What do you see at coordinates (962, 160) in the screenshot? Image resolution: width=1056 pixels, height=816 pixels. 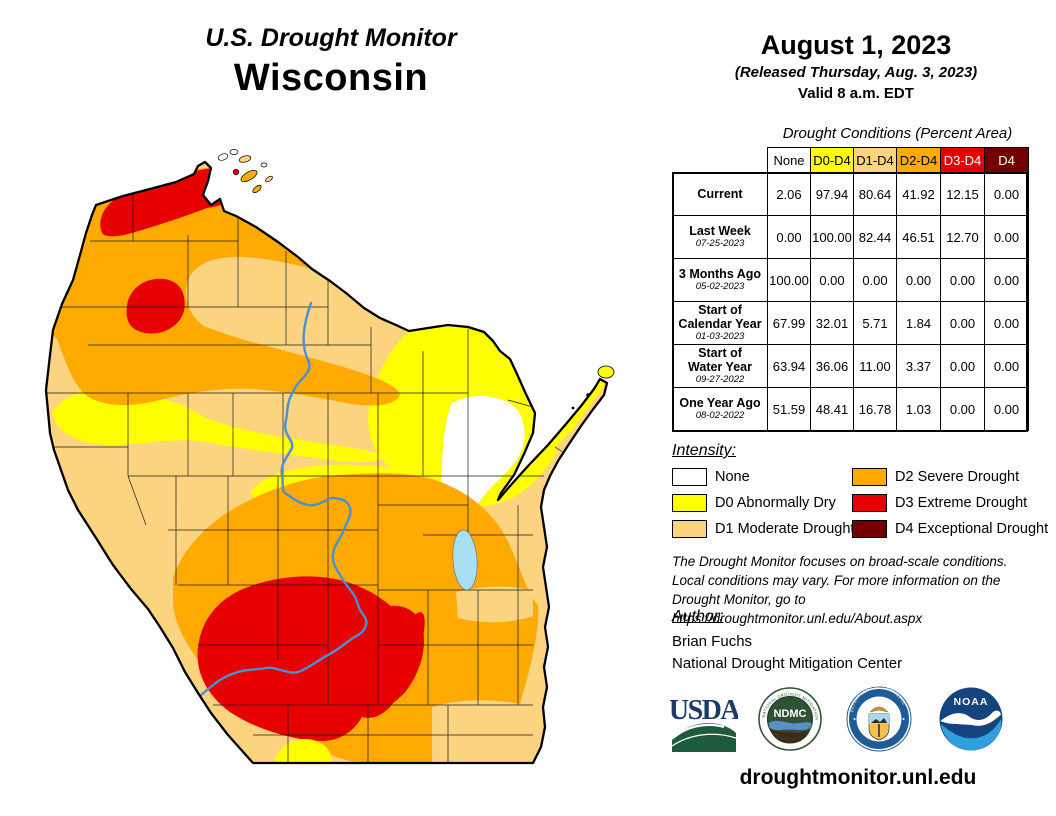 I see `col-header-d3d4: D3-D4` at bounding box center [962, 160].